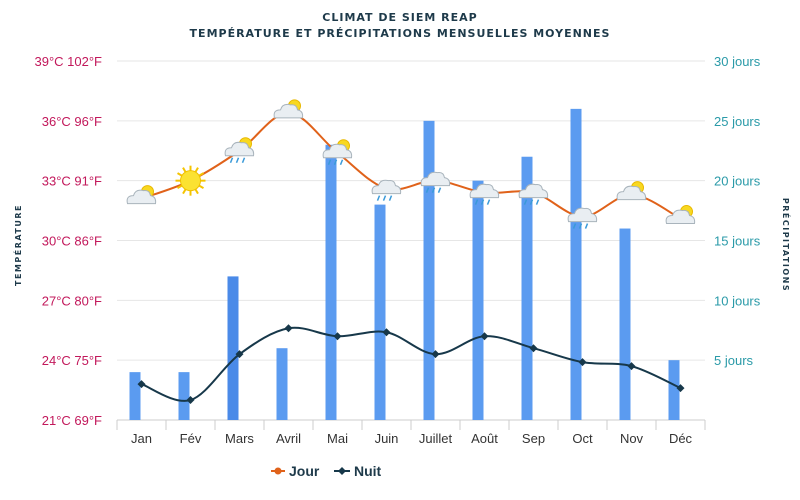  What do you see at coordinates (72, 420) in the screenshot?
I see `y-left-tick-label: 21°C 69°F` at bounding box center [72, 420].